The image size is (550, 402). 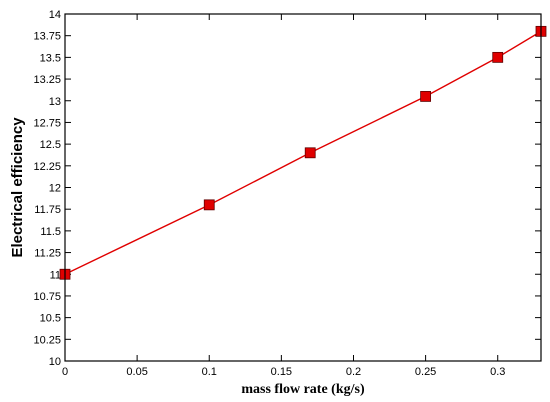 I want to click on x-tick-label: 0.3, so click(x=497, y=372).